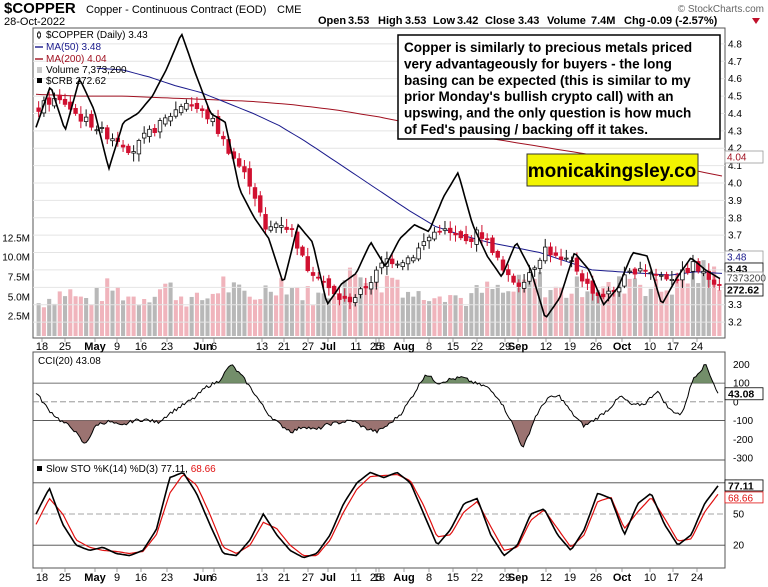  I want to click on high-label: High, so click(390, 21).